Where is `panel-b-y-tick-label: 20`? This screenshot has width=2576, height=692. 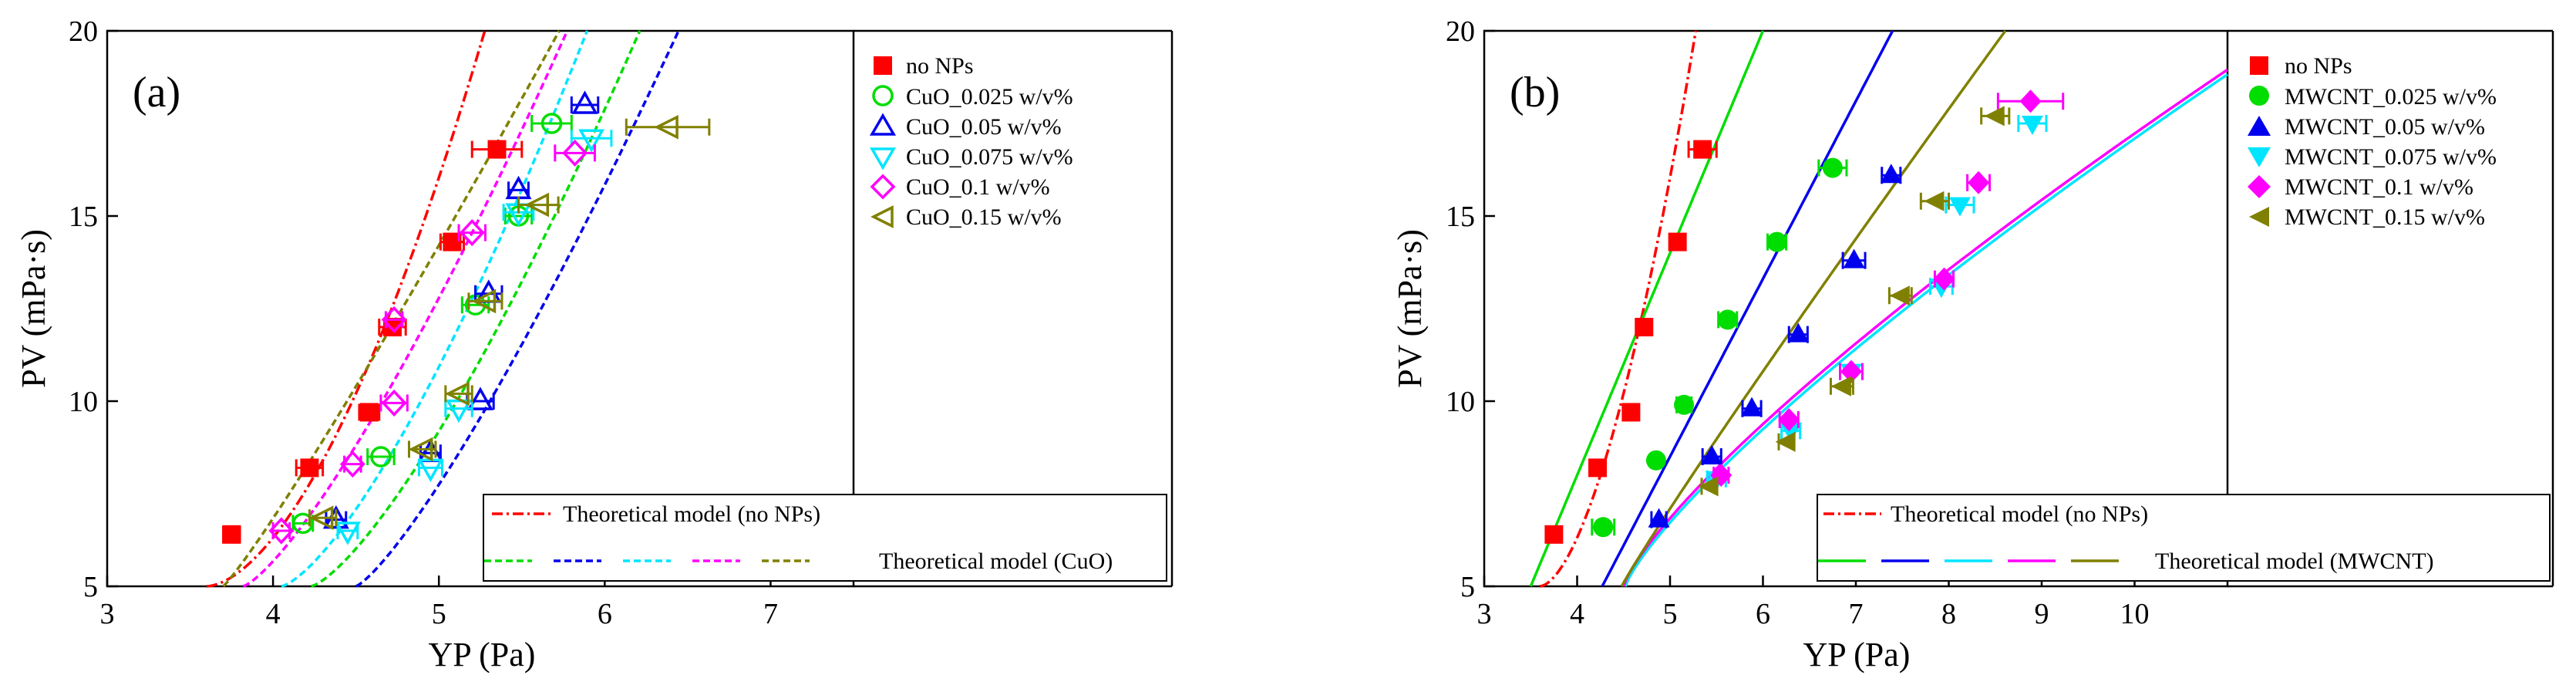 panel-b-y-tick-label: 20 is located at coordinates (1461, 31).